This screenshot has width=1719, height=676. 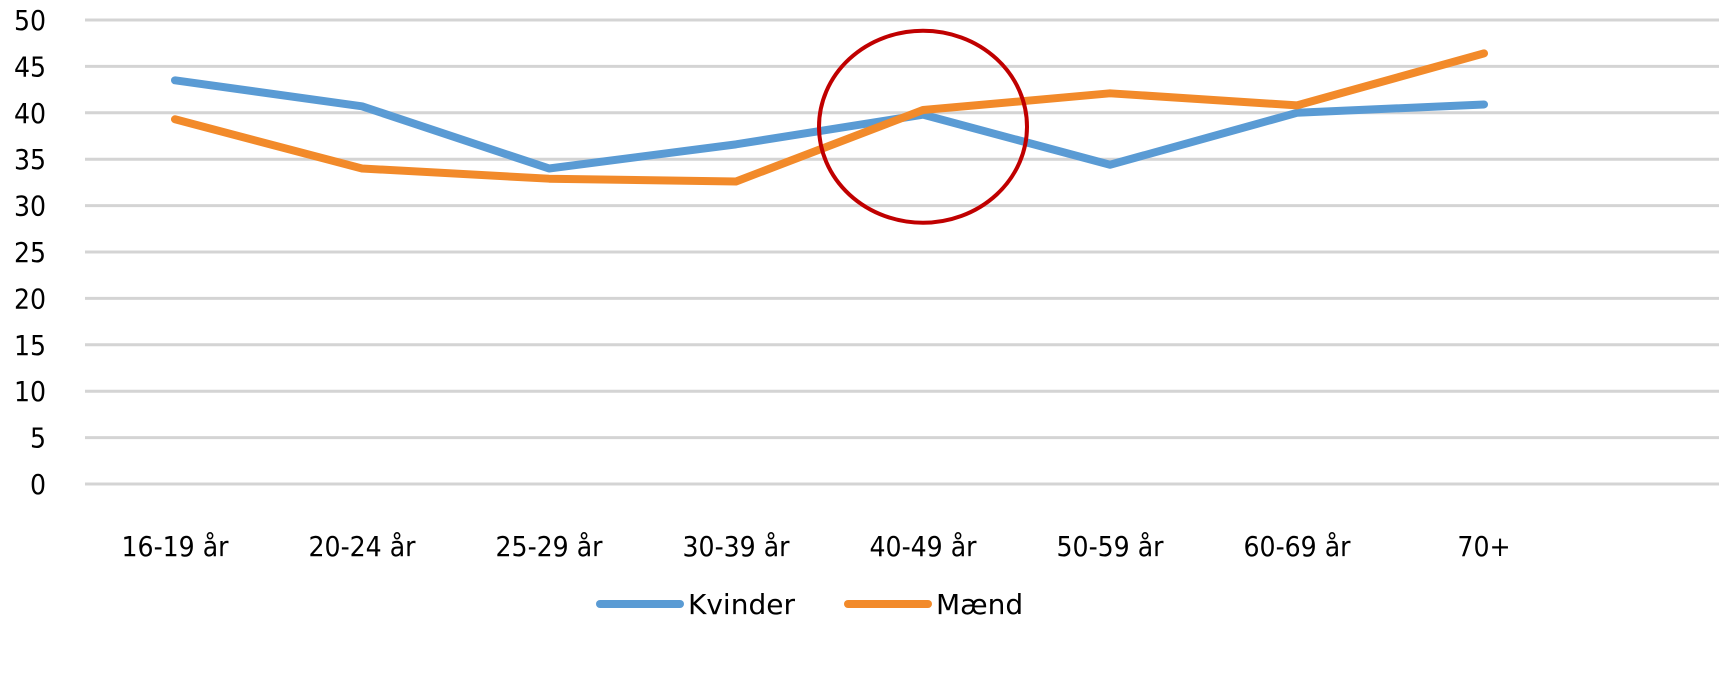 I want to click on series-line-kvinder, so click(x=829, y=124).